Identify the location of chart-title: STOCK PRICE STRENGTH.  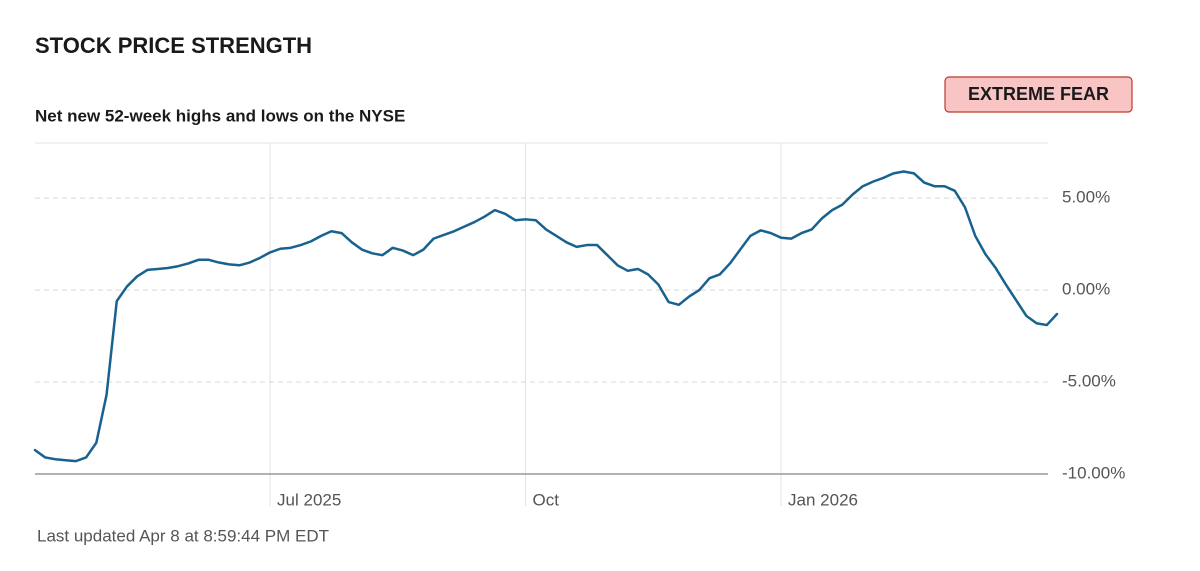
(173, 45).